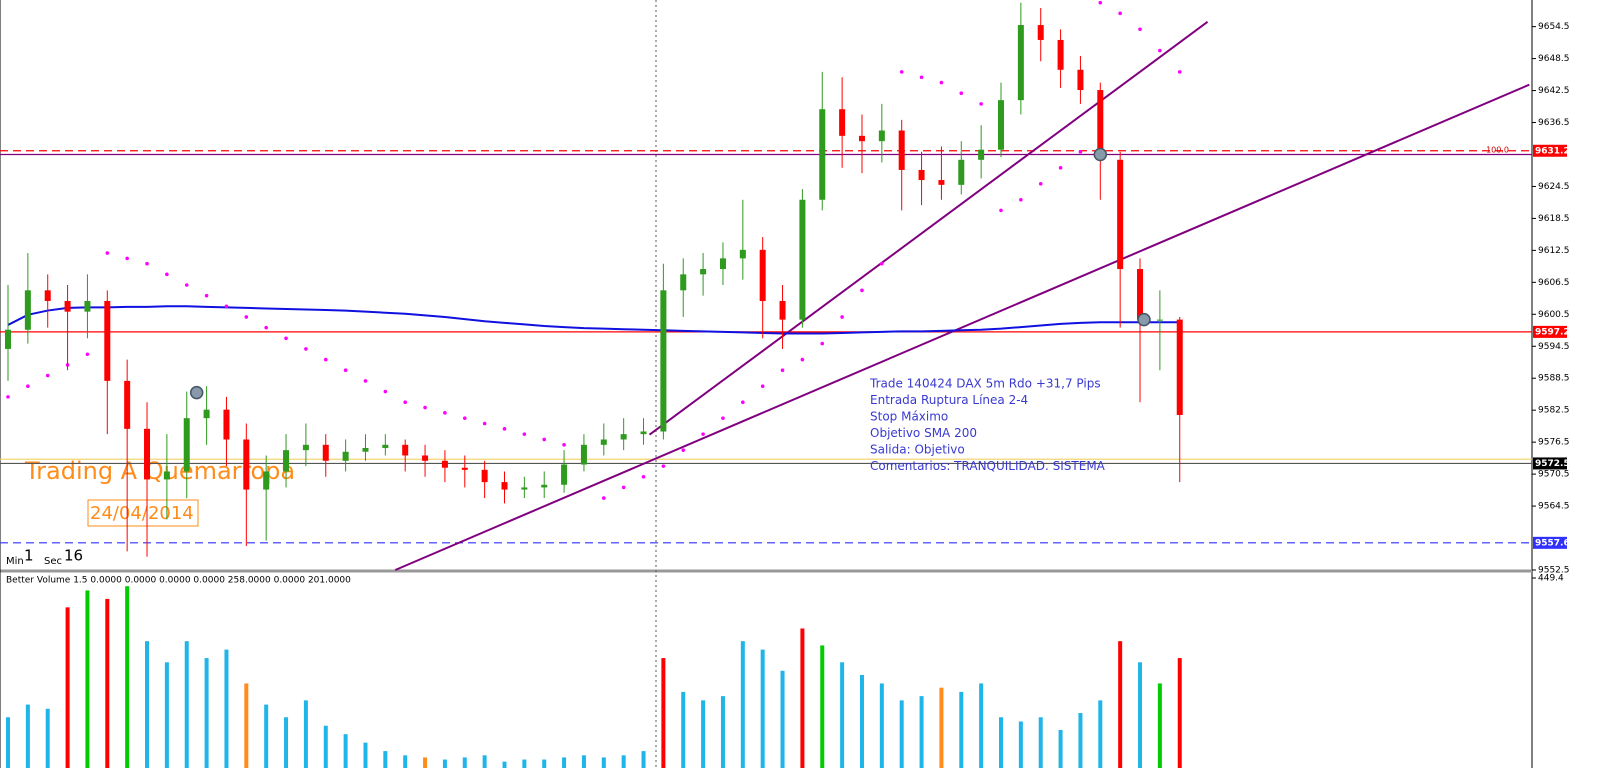 This screenshot has width=1600, height=768. Describe the element at coordinates (909, 417) in the screenshot. I see `annotation: Stop Máximo` at that location.